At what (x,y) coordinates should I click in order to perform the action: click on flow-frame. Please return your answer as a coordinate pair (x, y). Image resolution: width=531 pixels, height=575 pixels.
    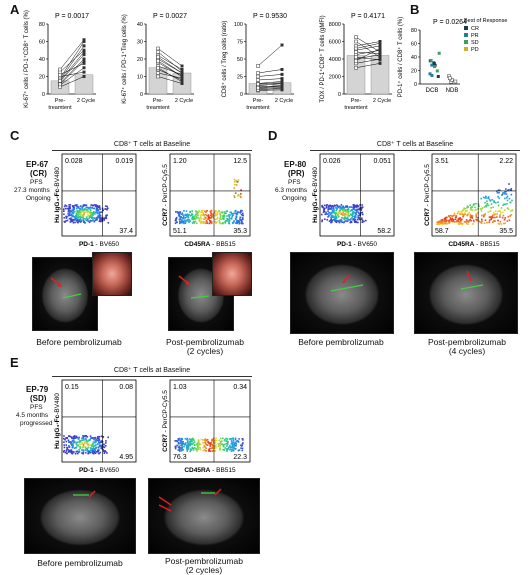
    Looking at the image, I should click on (99, 195).